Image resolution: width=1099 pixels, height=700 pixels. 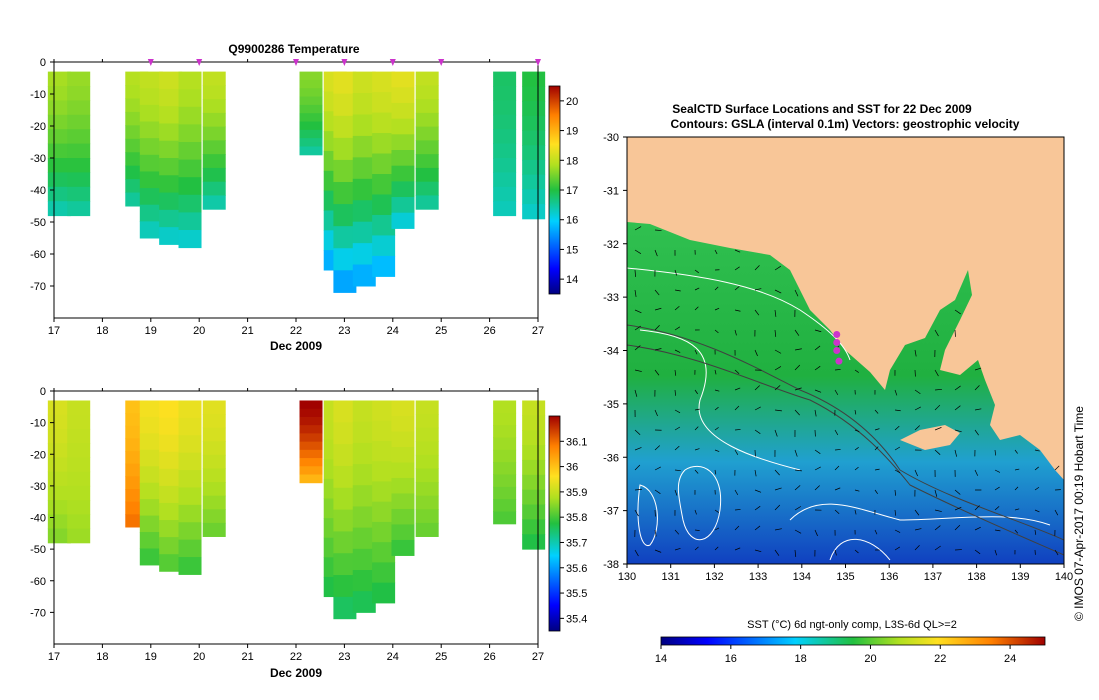 What do you see at coordinates (671, 577) in the screenshot?
I see `x-tick-label: 131` at bounding box center [671, 577].